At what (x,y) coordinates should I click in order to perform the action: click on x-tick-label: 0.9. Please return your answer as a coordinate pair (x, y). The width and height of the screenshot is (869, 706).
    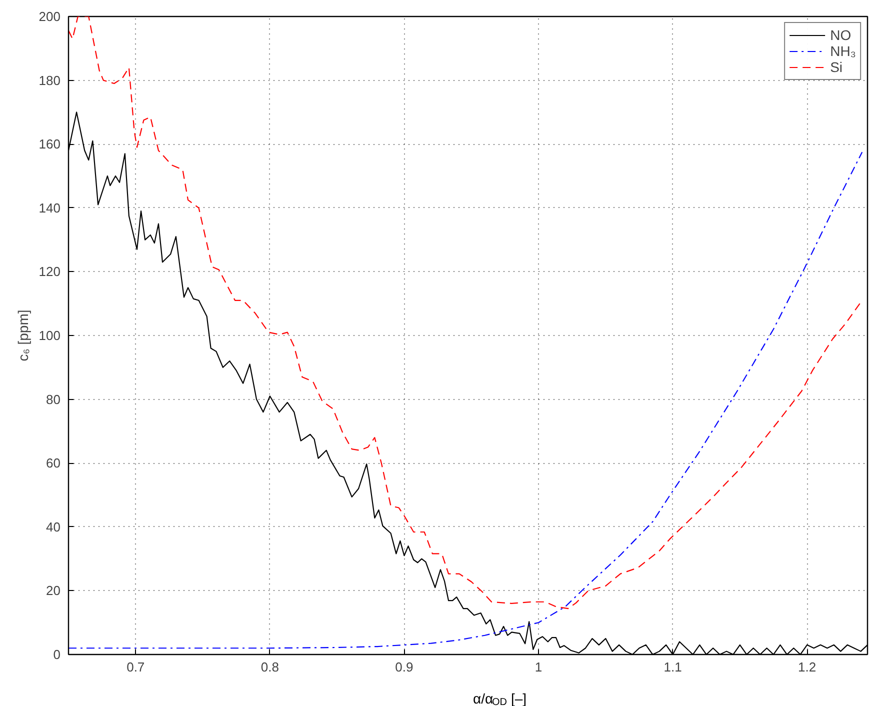
    Looking at the image, I should click on (404, 667).